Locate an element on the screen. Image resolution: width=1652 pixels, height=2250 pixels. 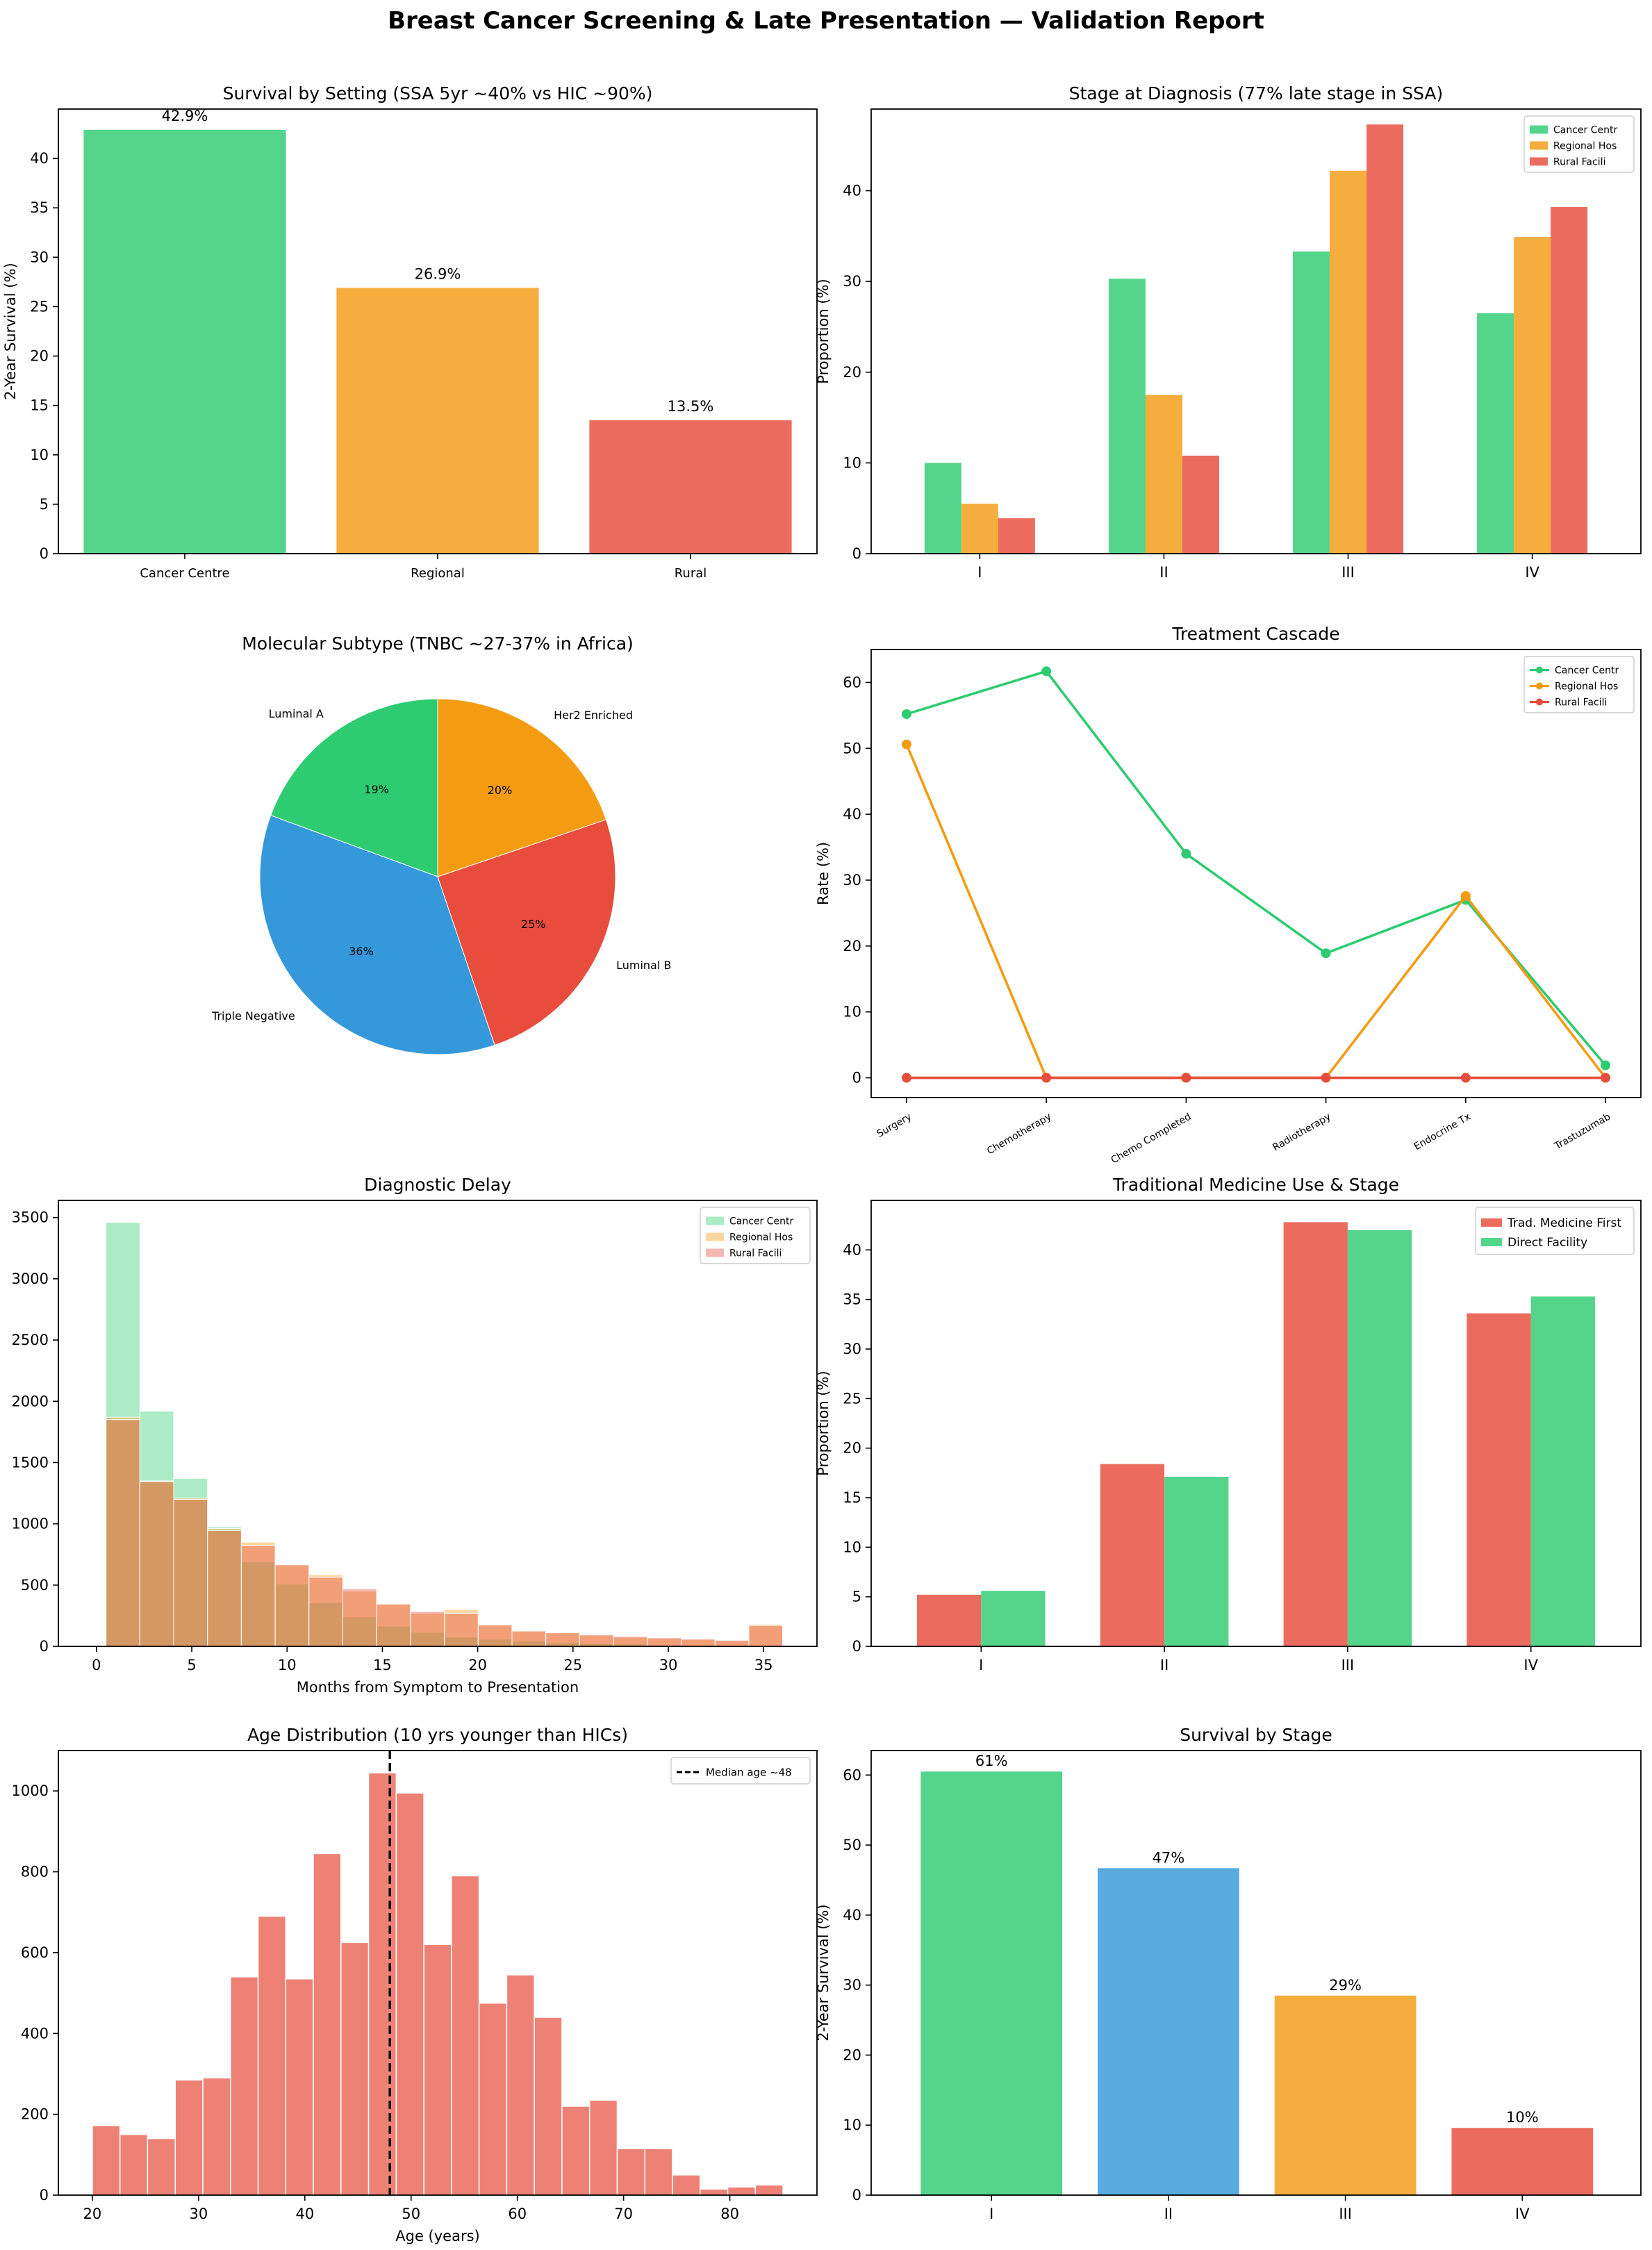
legend-label: Trad. Medicine First is located at coordinates (1564, 1223).